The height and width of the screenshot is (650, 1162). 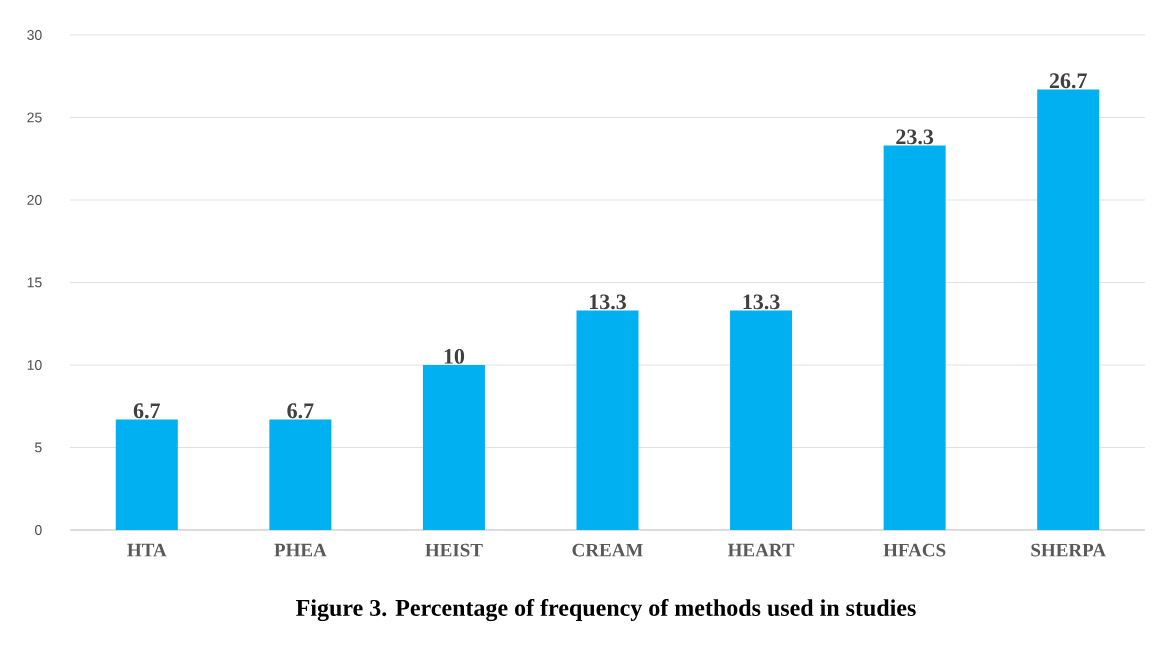 I want to click on x-tick-label: HEIST, so click(x=454, y=550).